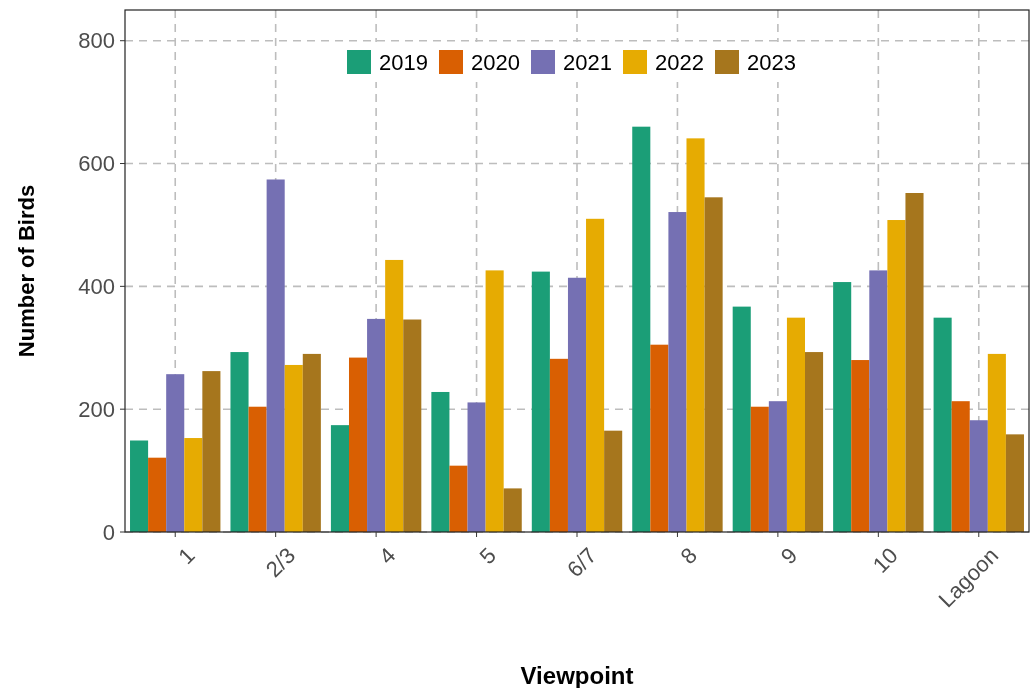  I want to click on x-tick-label: 6/7, so click(582, 562).